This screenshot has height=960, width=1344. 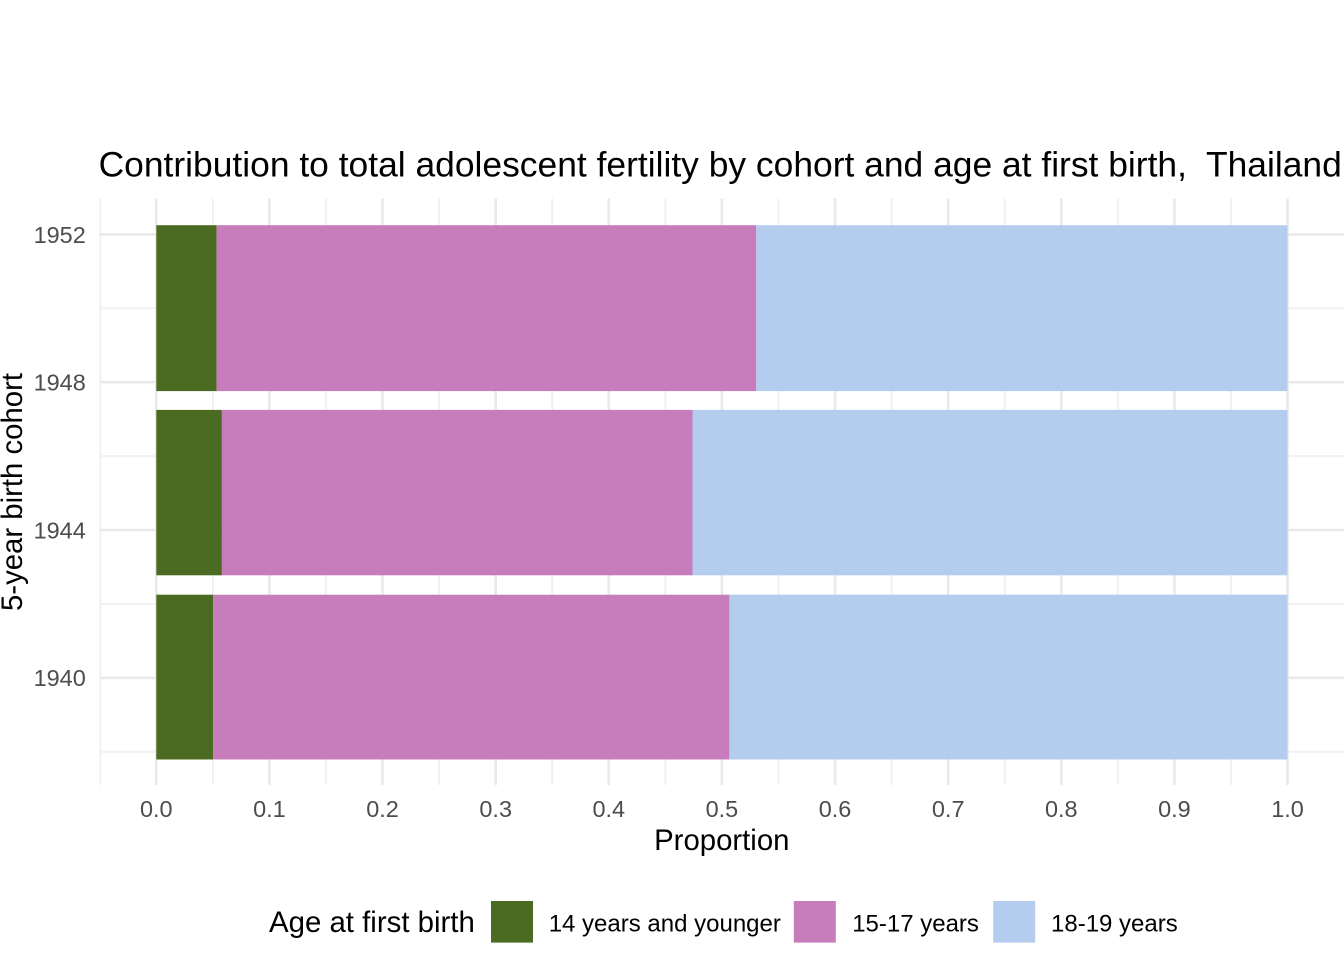 What do you see at coordinates (60, 235) in the screenshot?
I see `svg-text: 1952` at bounding box center [60, 235].